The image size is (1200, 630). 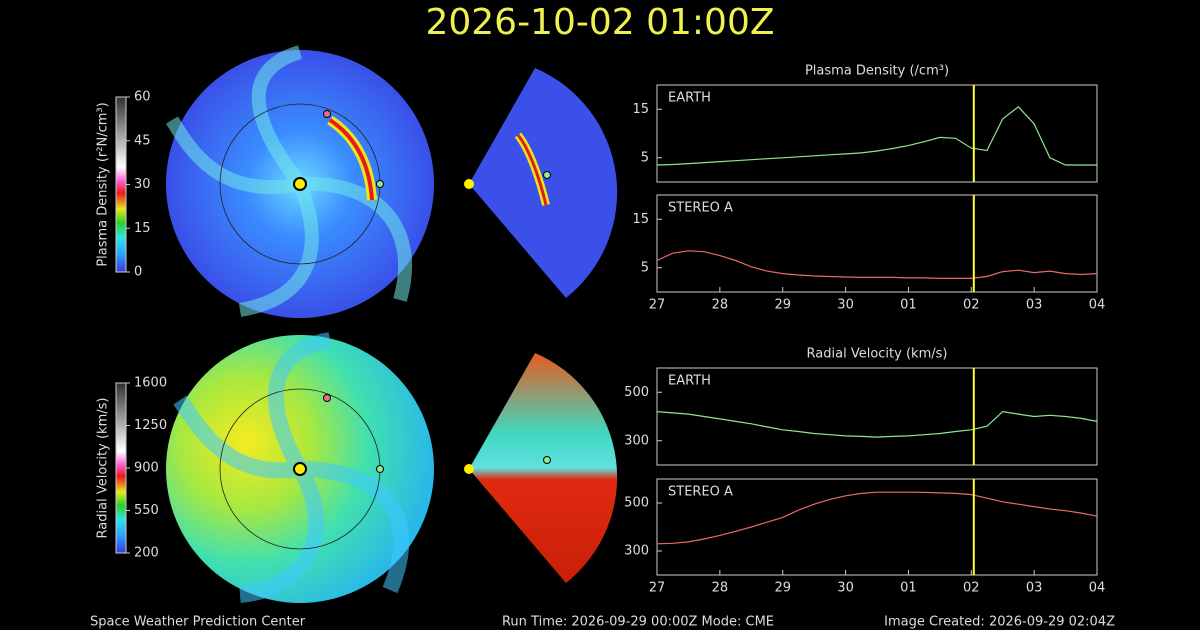 What do you see at coordinates (877, 71) in the screenshot?
I see `panel-title: Plasma Density (/cm³)` at bounding box center [877, 71].